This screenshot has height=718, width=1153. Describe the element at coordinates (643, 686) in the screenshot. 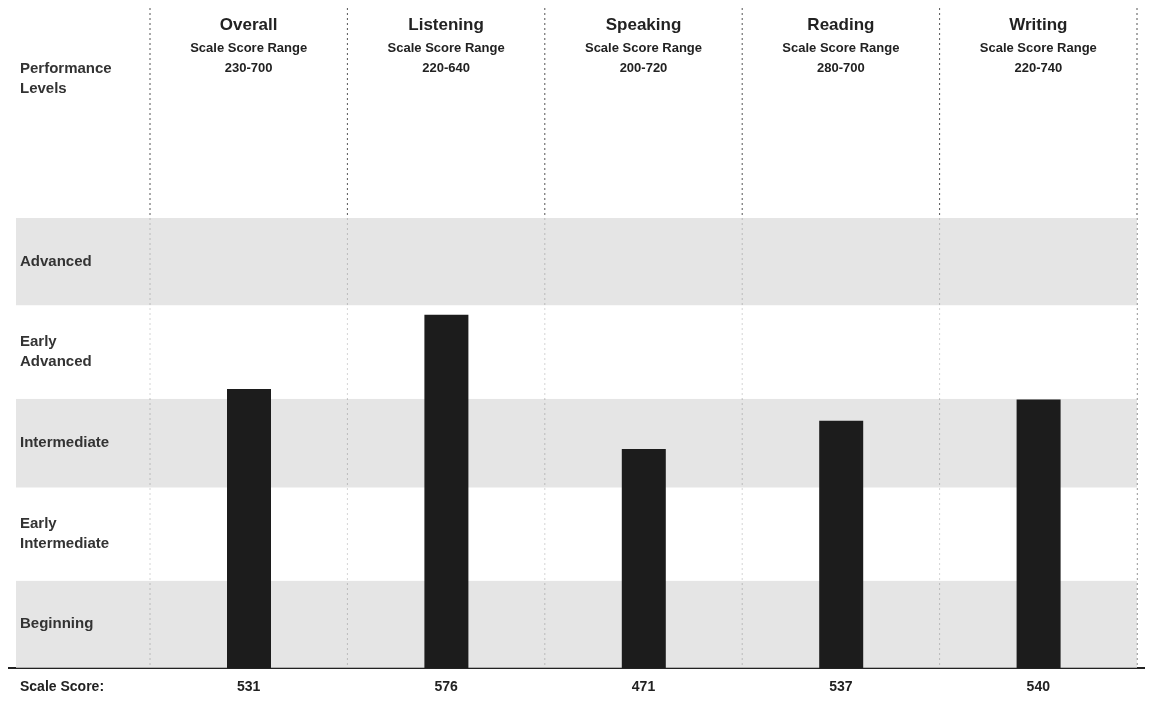

I see `text: 471` at that location.